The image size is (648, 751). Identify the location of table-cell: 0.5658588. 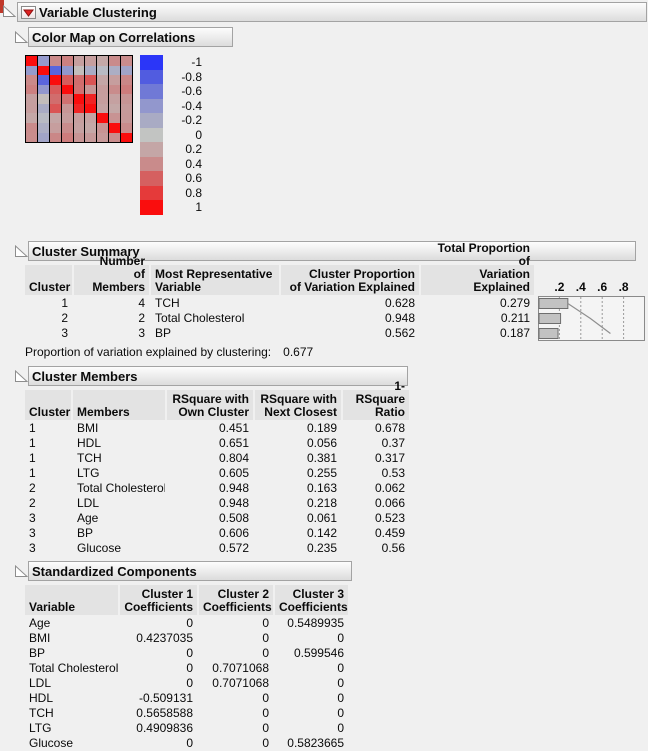
(164, 713).